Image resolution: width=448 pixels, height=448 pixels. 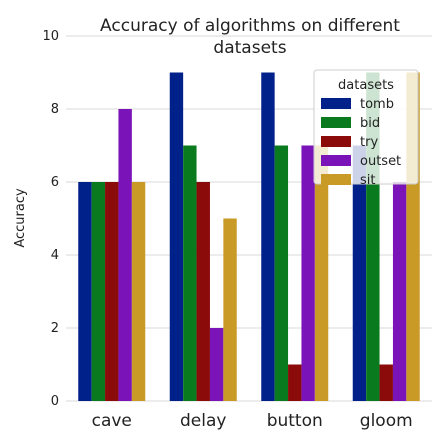 What do you see at coordinates (230, 309) in the screenshot?
I see `bar-sit-delay` at bounding box center [230, 309].